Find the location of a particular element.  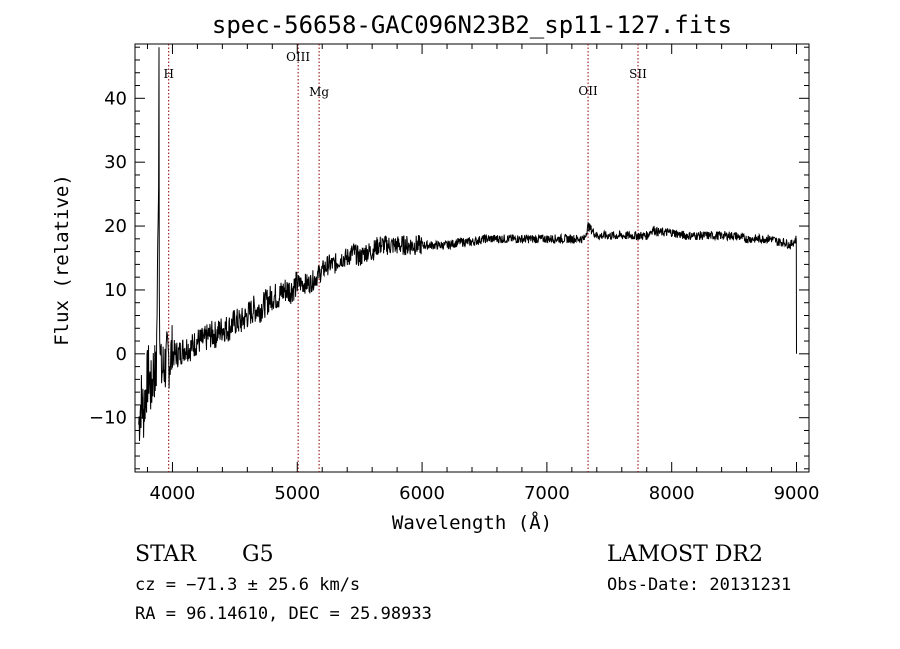

survey-name: LAMOST DR2 is located at coordinates (685, 554).